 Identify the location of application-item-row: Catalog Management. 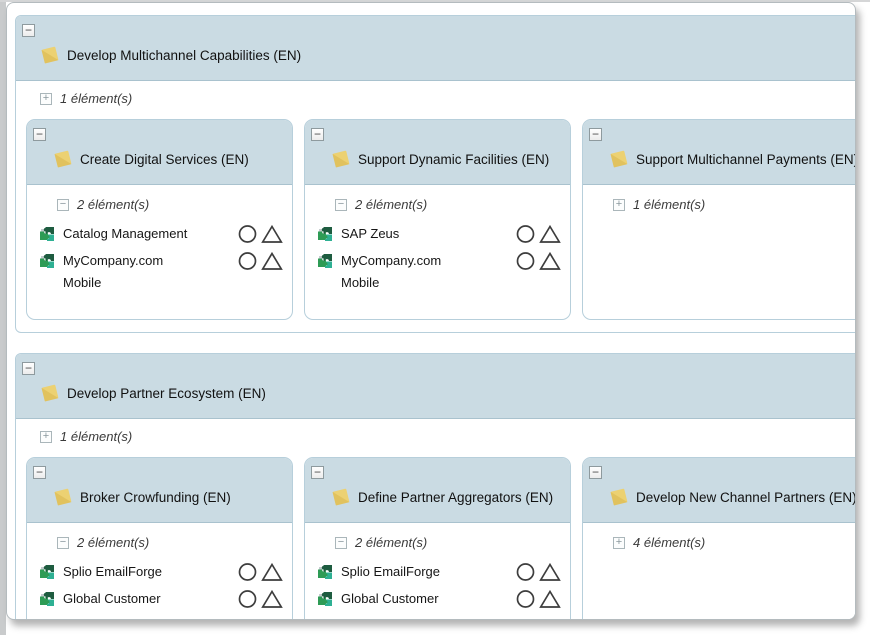
(161, 234).